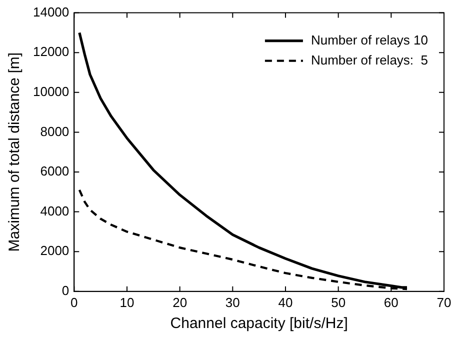 The image size is (474, 339). Describe the element at coordinates (55, 250) in the screenshot. I see `y-tick-label: 2000` at that location.